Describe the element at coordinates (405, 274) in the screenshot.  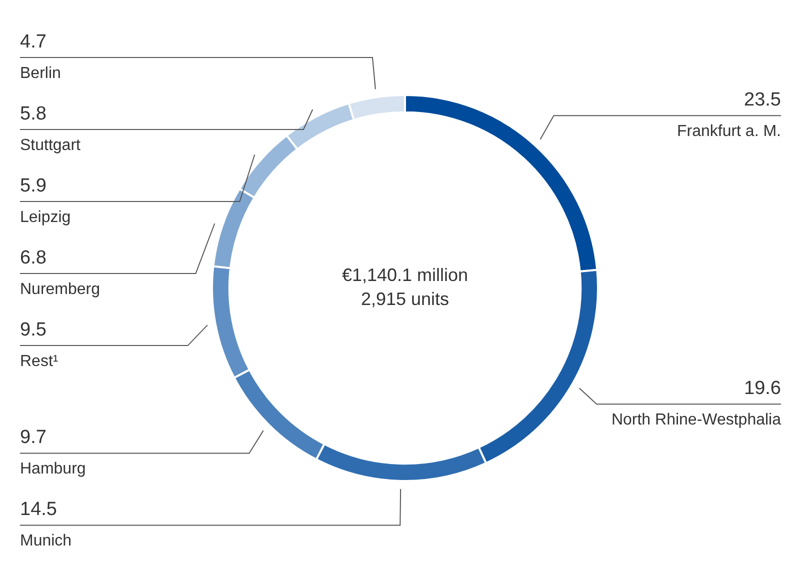
I see `text: €1,140.1 million` at that location.